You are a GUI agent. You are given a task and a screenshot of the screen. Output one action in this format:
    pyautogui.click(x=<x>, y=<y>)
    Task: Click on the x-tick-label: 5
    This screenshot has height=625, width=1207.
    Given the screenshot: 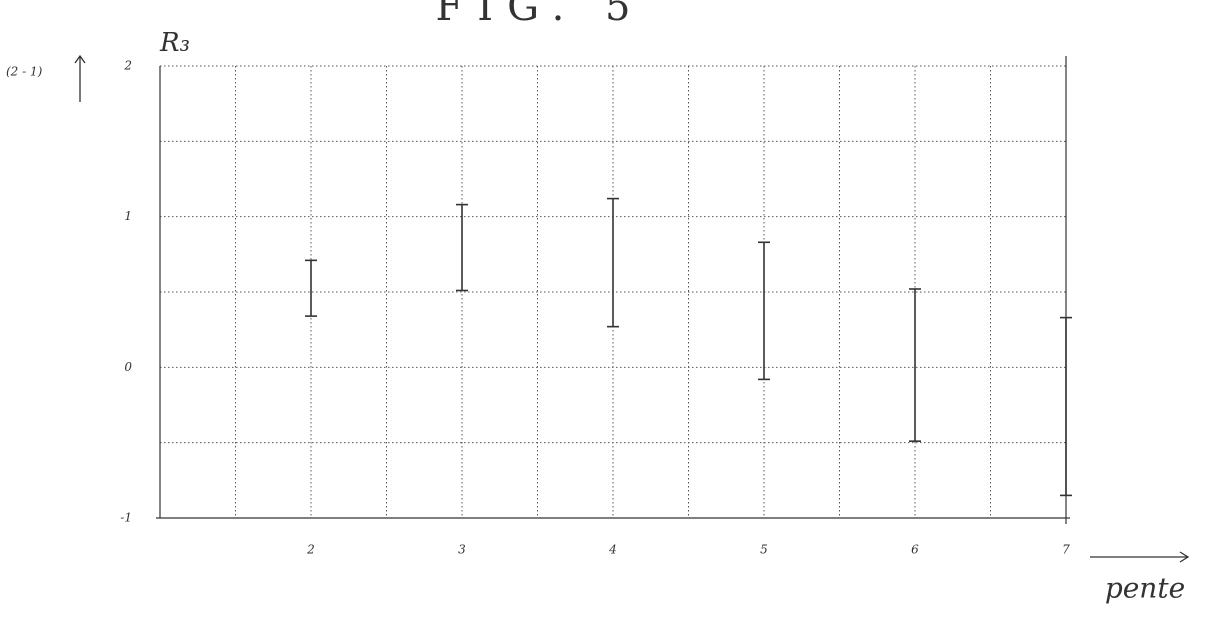 What is the action you would take?
    pyautogui.click(x=764, y=550)
    